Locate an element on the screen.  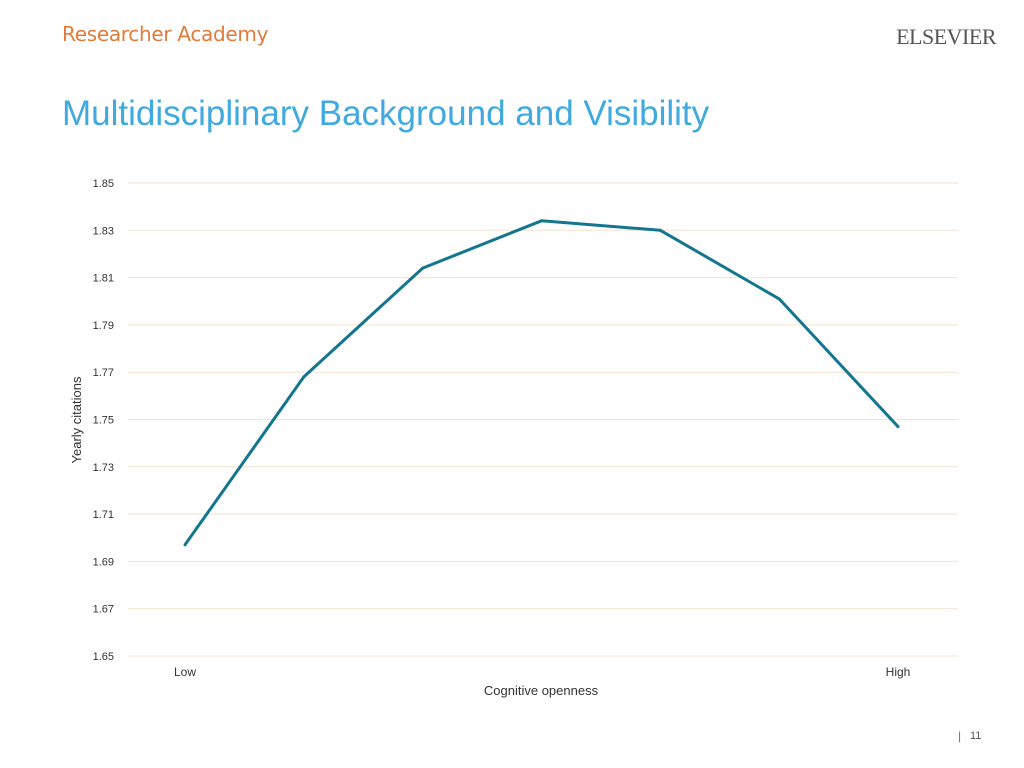
brand-logo-text: Researcher Academy is located at coordinates (165, 34).